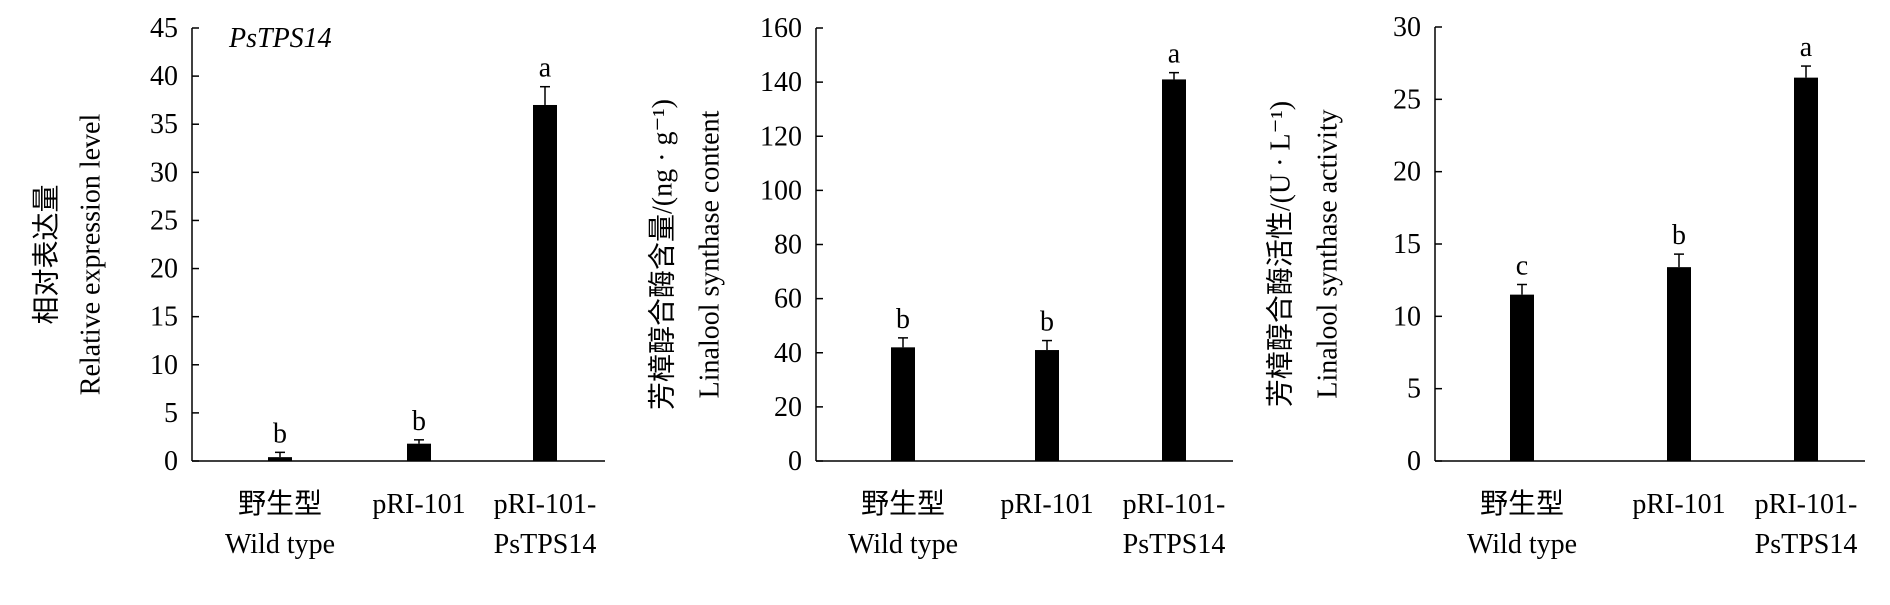 This screenshot has width=1890, height=605. I want to click on y-tick-label: 35, so click(164, 124).